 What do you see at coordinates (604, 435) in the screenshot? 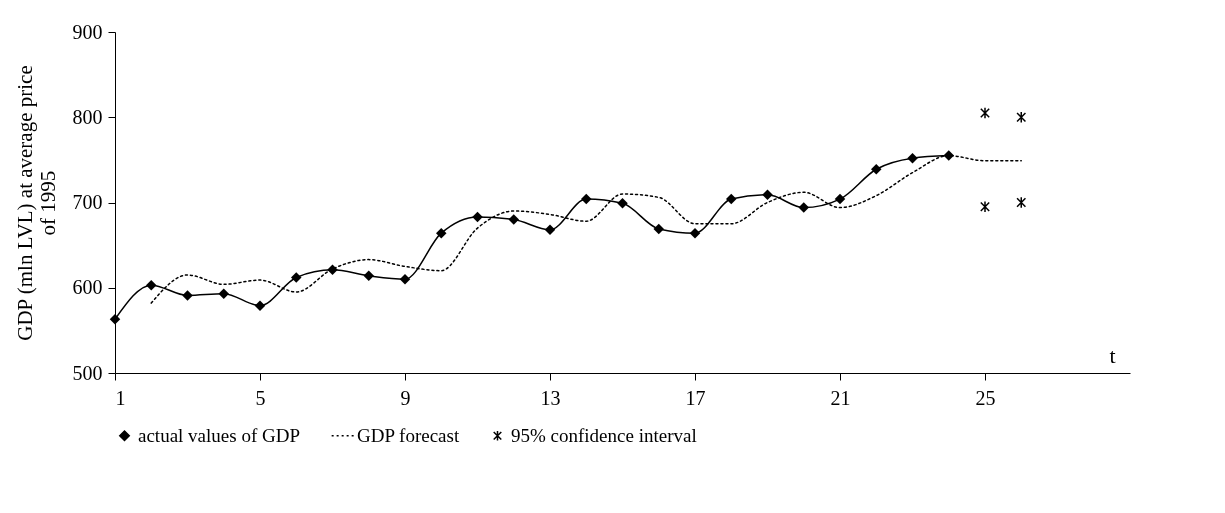
I see `legend-label: 95% confidence interval` at bounding box center [604, 435].